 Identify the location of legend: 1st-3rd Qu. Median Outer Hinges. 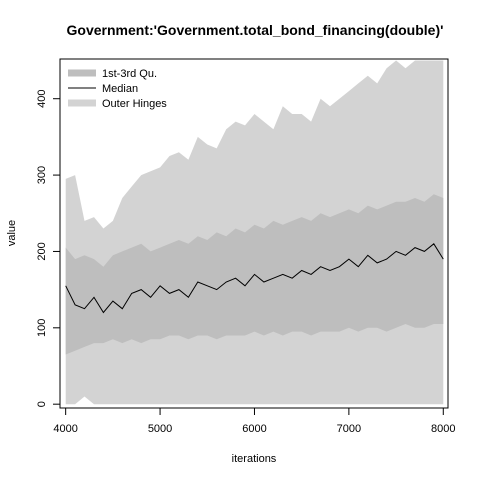
(117, 89).